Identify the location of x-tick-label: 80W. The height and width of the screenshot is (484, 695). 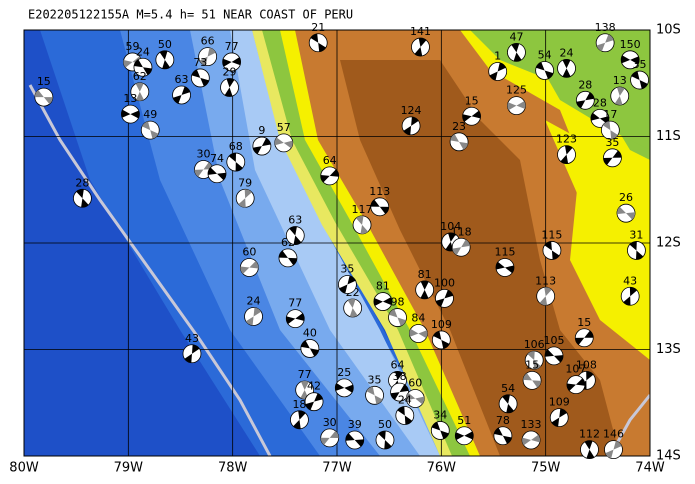
(24, 468).